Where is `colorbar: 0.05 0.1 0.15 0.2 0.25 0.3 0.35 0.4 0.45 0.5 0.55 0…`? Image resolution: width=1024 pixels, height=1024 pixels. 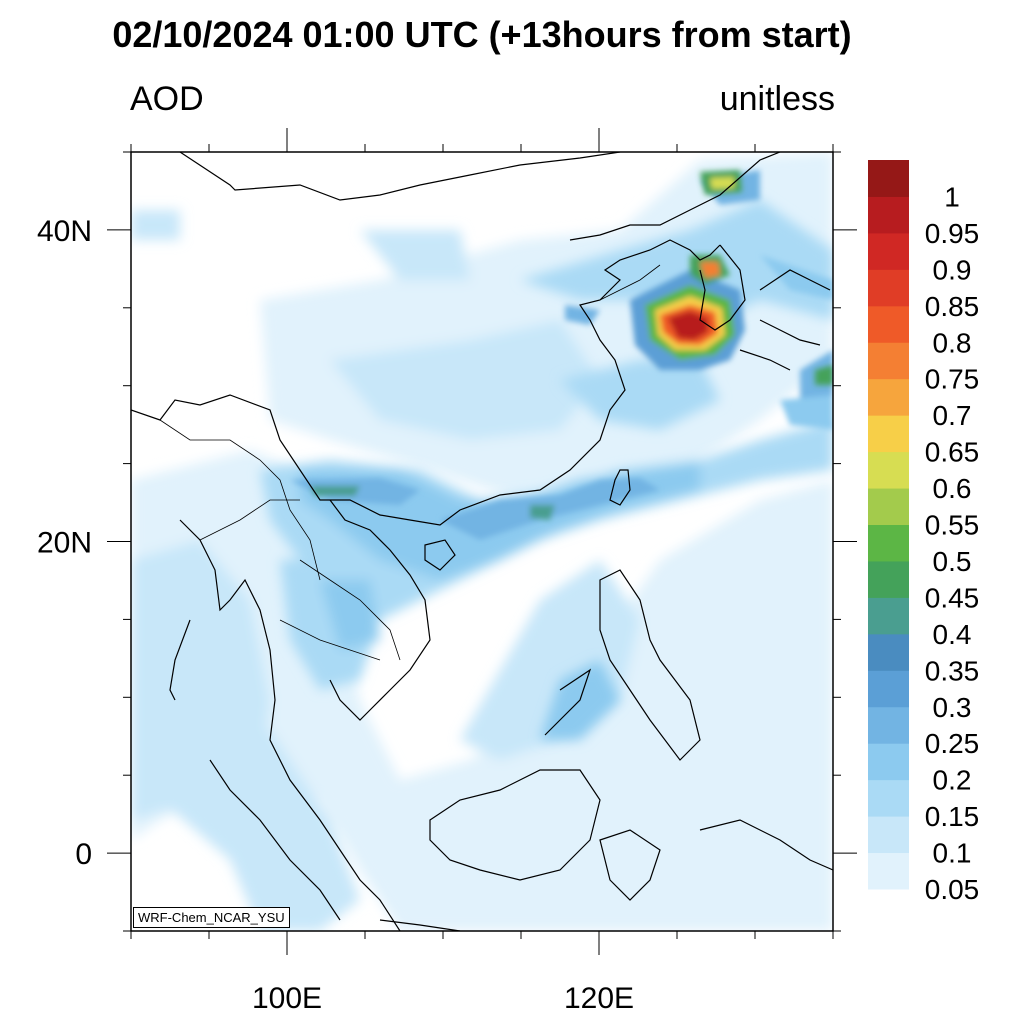 colorbar: 0.05 0.1 0.15 0.2 0.25 0.3 0.35 0.4 0.45 0.5 0.55 0… is located at coordinates (923, 532).